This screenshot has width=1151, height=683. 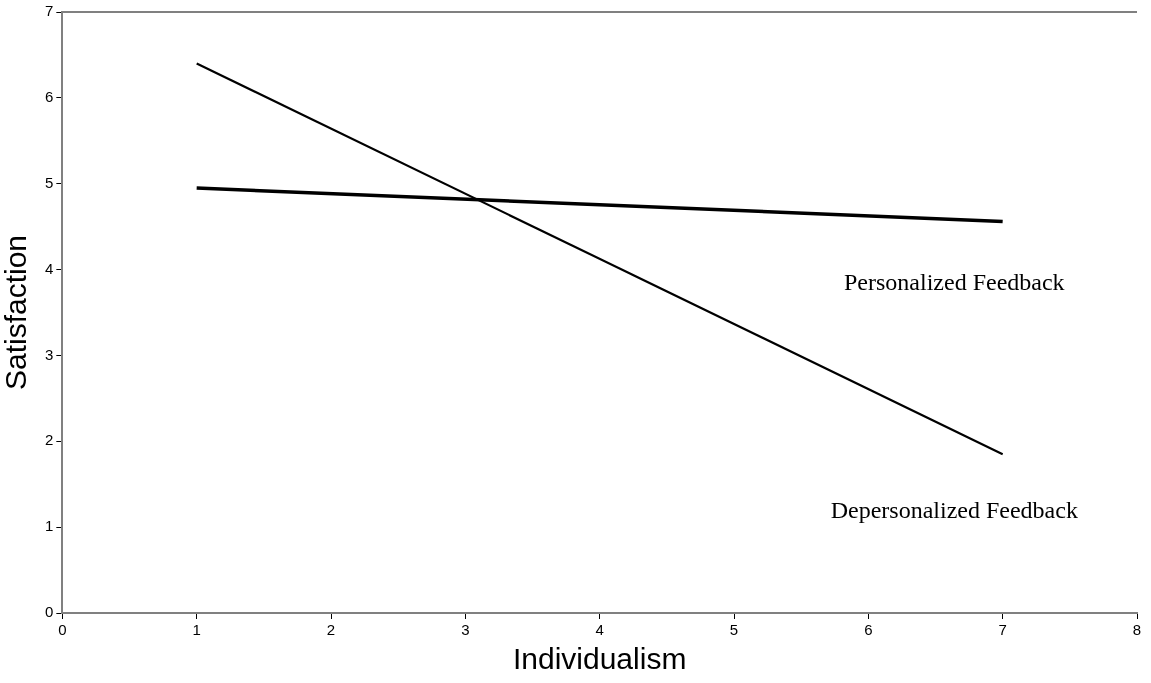 What do you see at coordinates (599, 630) in the screenshot?
I see `x-tick-label: 4` at bounding box center [599, 630].